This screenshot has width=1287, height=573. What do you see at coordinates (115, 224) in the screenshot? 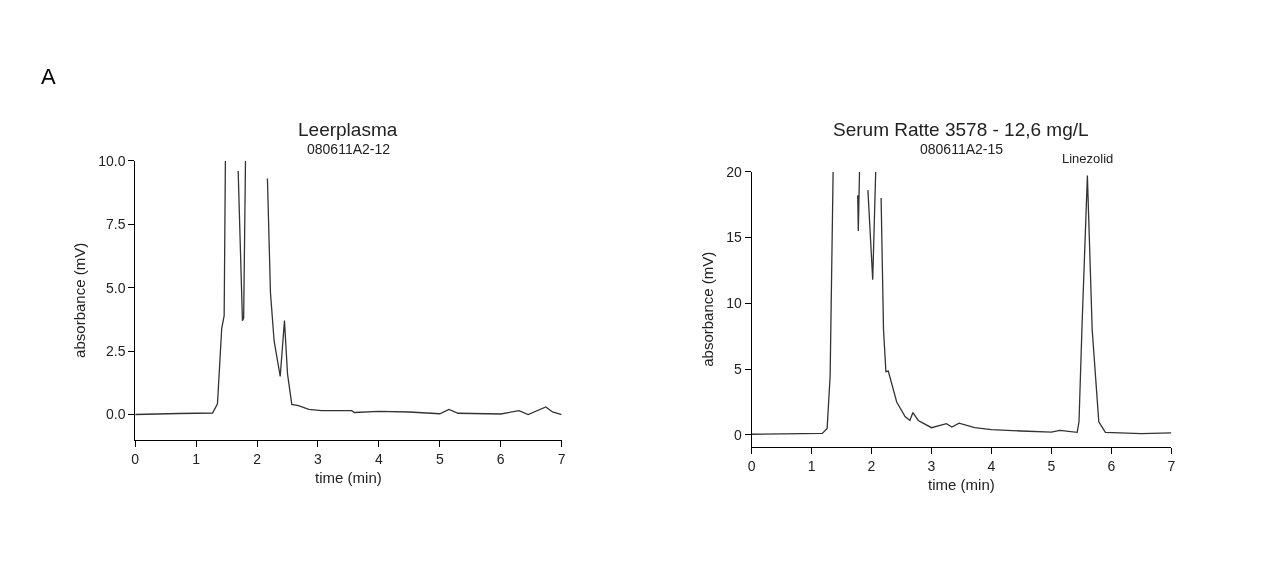
I see `y-tick-label: 7.5` at bounding box center [115, 224].